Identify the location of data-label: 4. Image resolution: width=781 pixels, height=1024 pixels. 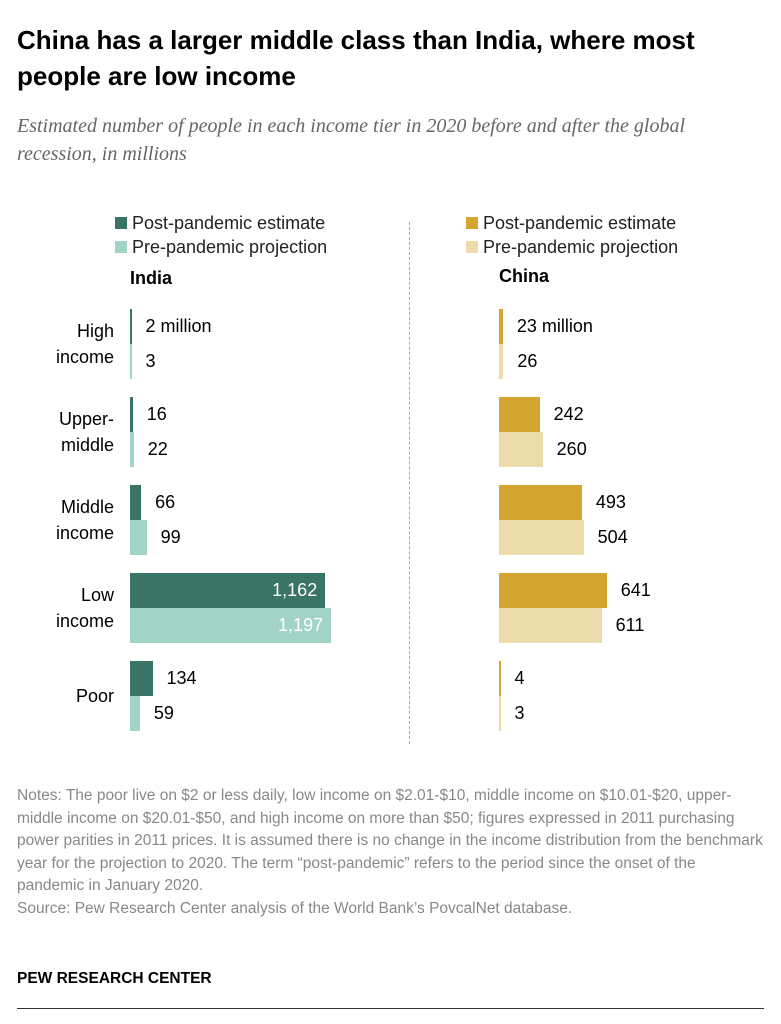
(519, 678).